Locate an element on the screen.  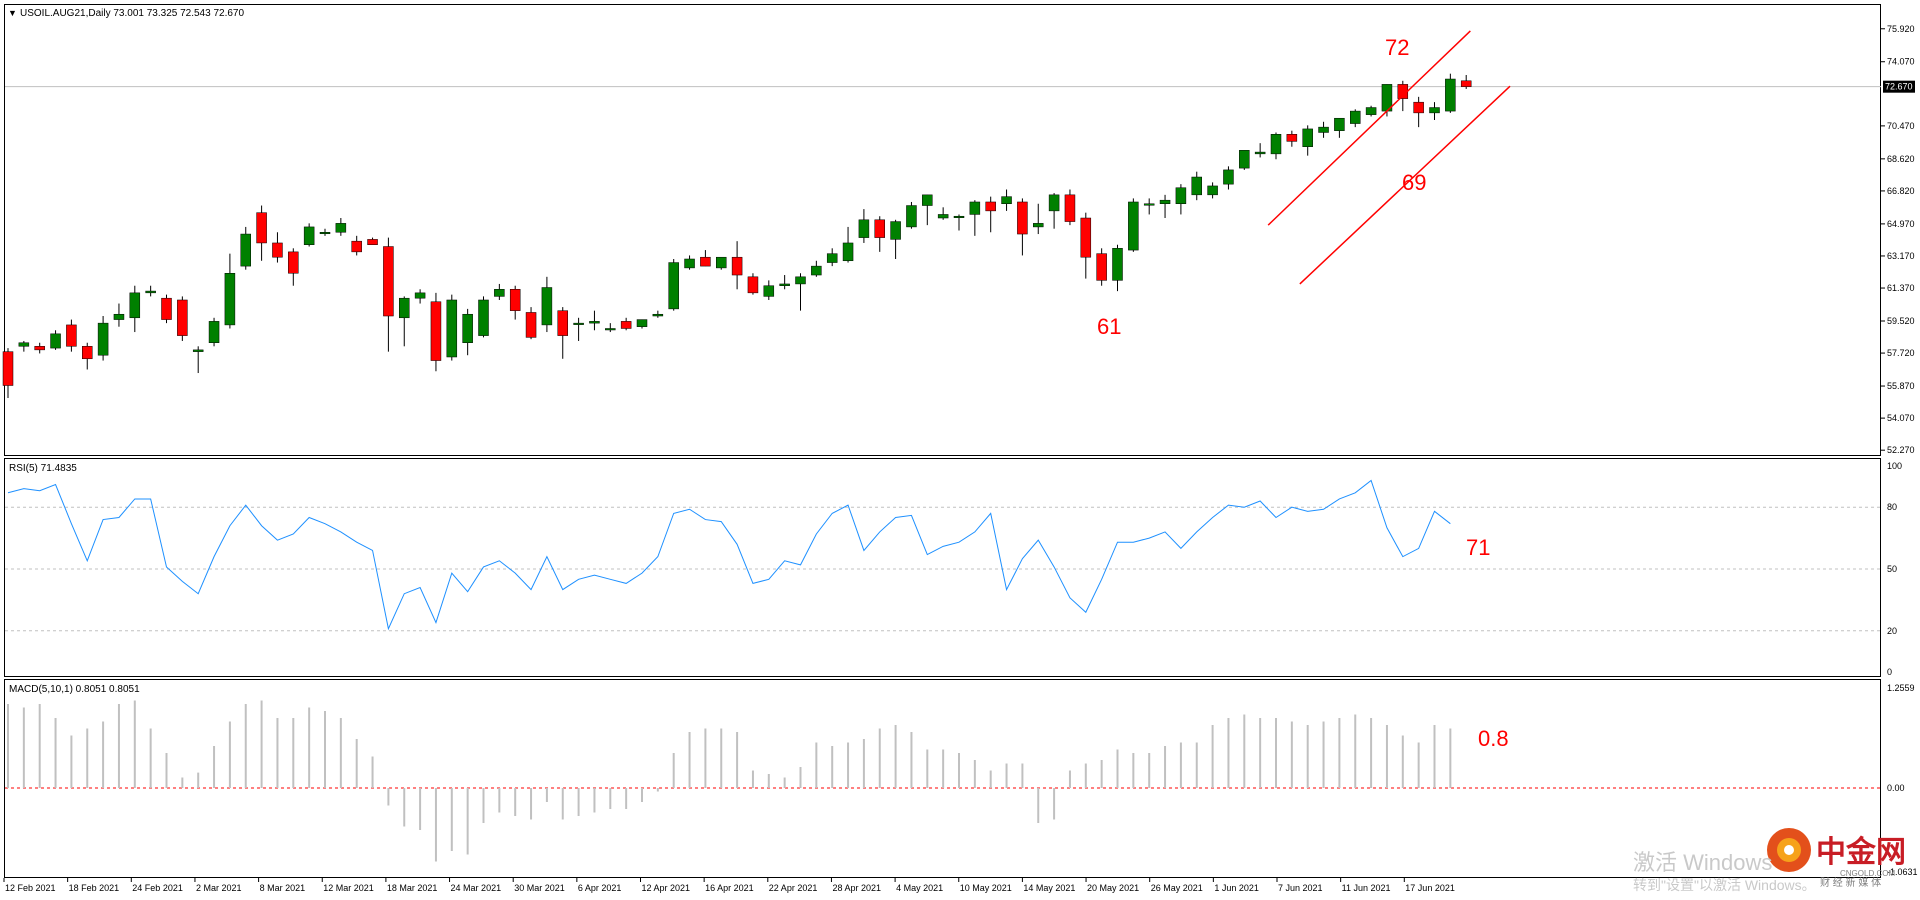
price-tick-label: 64.970 is located at coordinates (1901, 224).